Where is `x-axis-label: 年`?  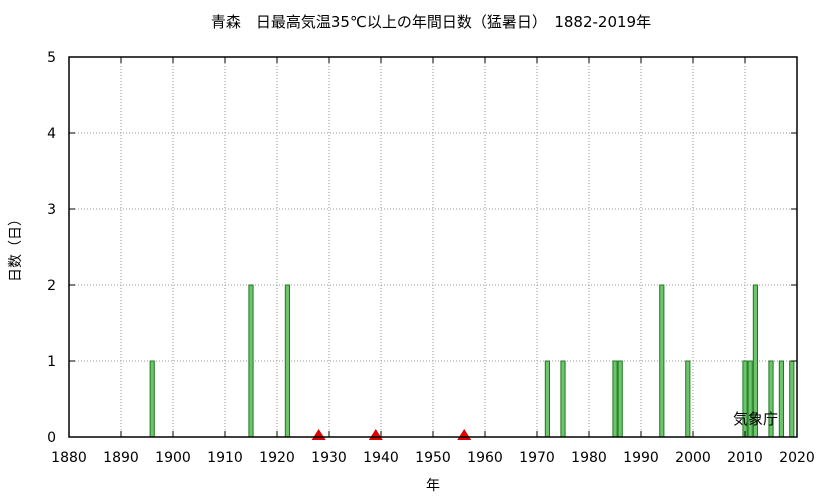 x-axis-label: 年 is located at coordinates (433, 486).